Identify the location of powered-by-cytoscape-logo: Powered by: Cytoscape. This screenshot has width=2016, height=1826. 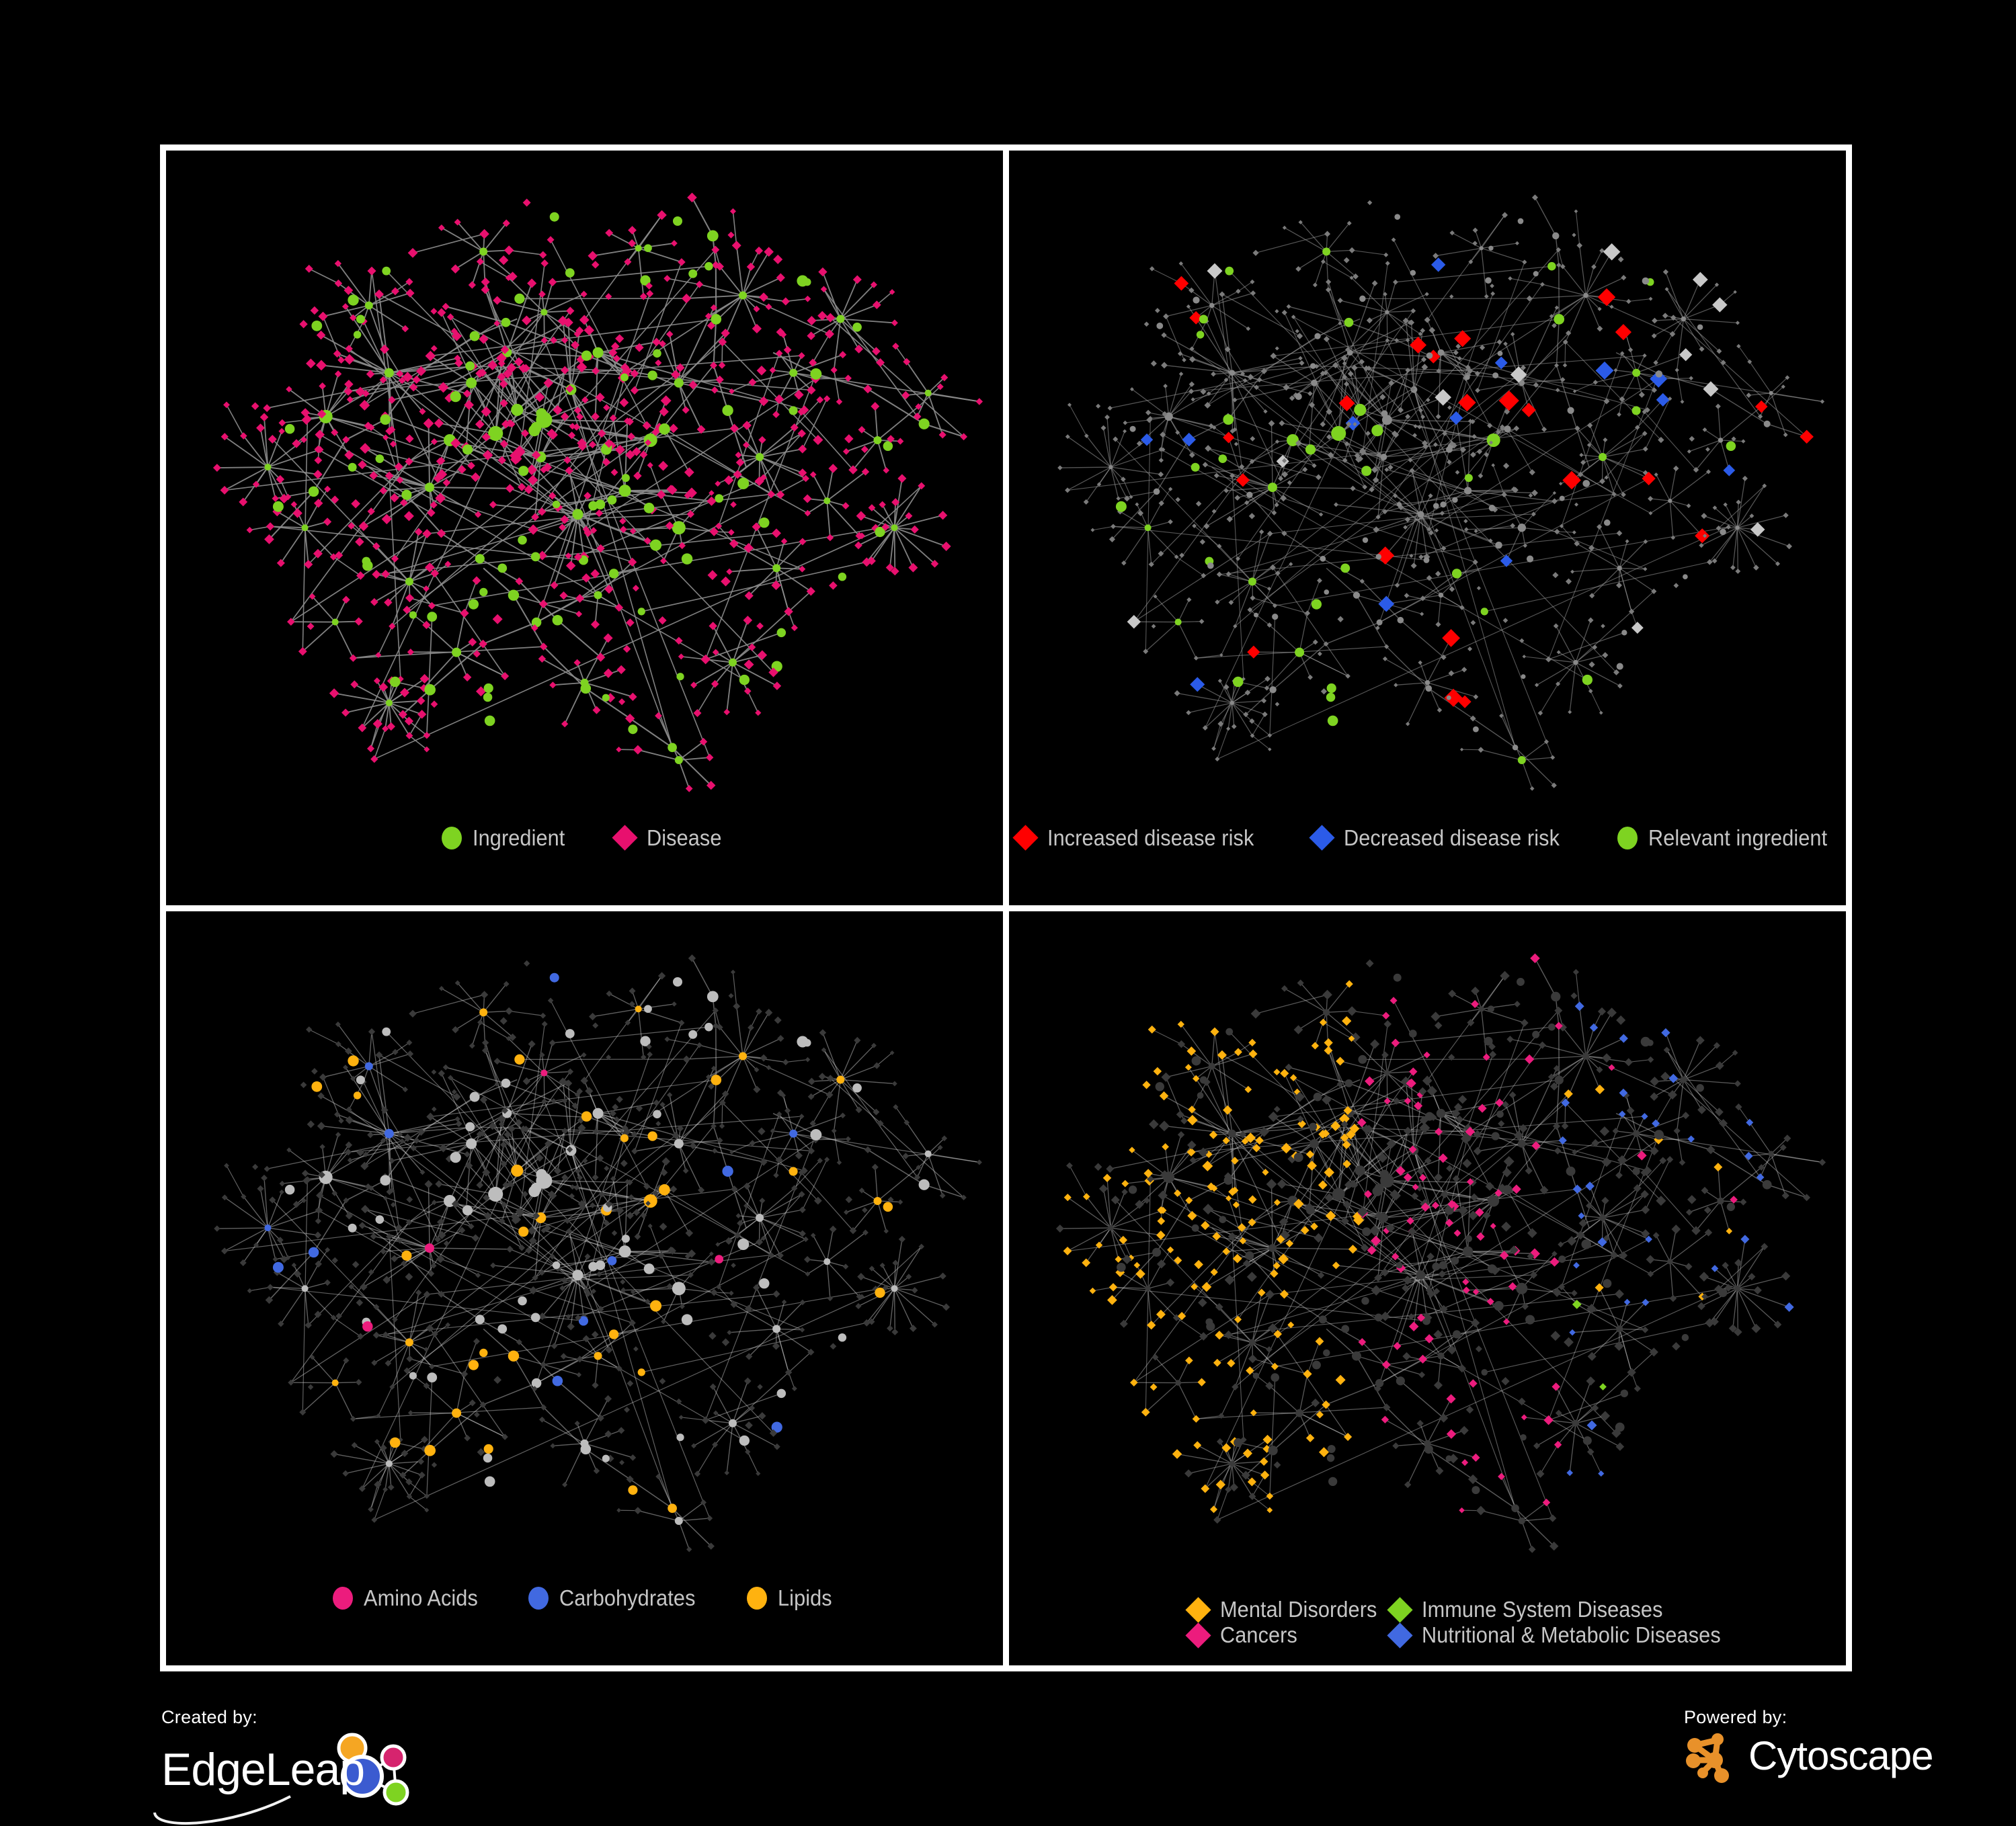
(1825, 1758).